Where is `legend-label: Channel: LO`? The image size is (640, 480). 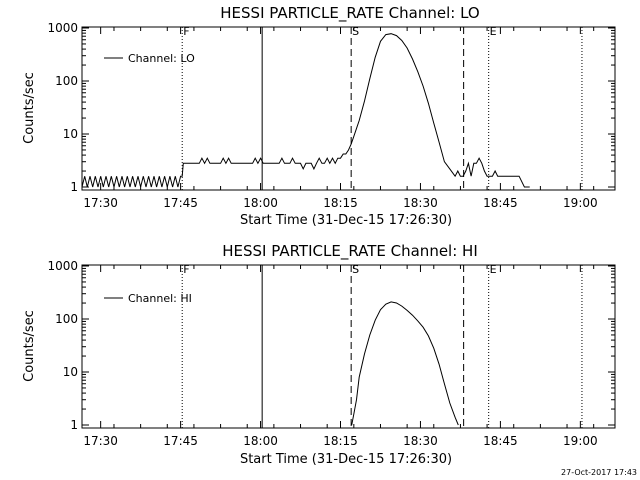 legend-label: Channel: LO is located at coordinates (161, 58).